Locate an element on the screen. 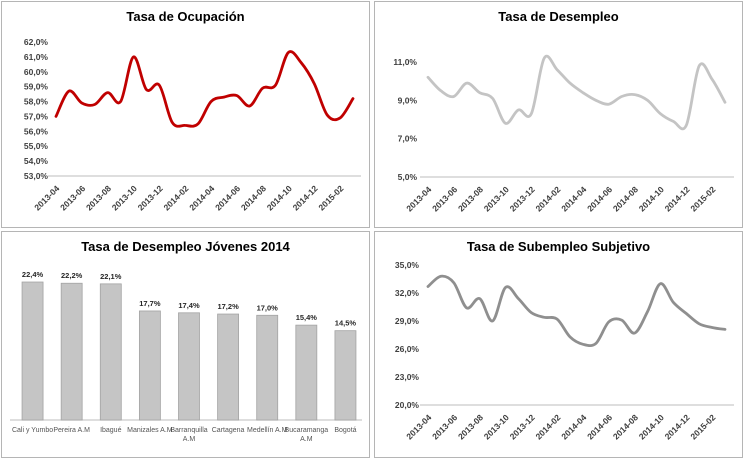  y-tick-label: 54,0% is located at coordinates (36, 161).